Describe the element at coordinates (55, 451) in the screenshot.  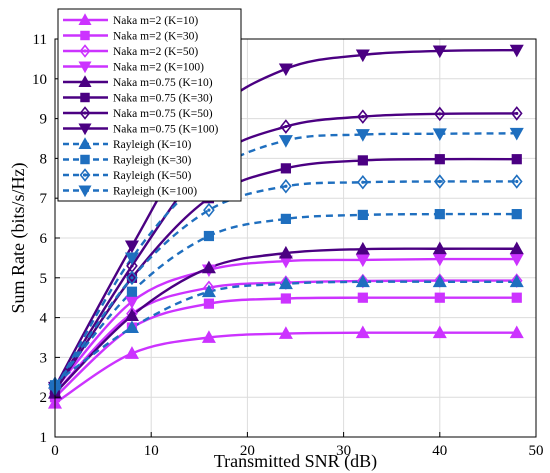
I see `x-tick-label: 0` at that location.